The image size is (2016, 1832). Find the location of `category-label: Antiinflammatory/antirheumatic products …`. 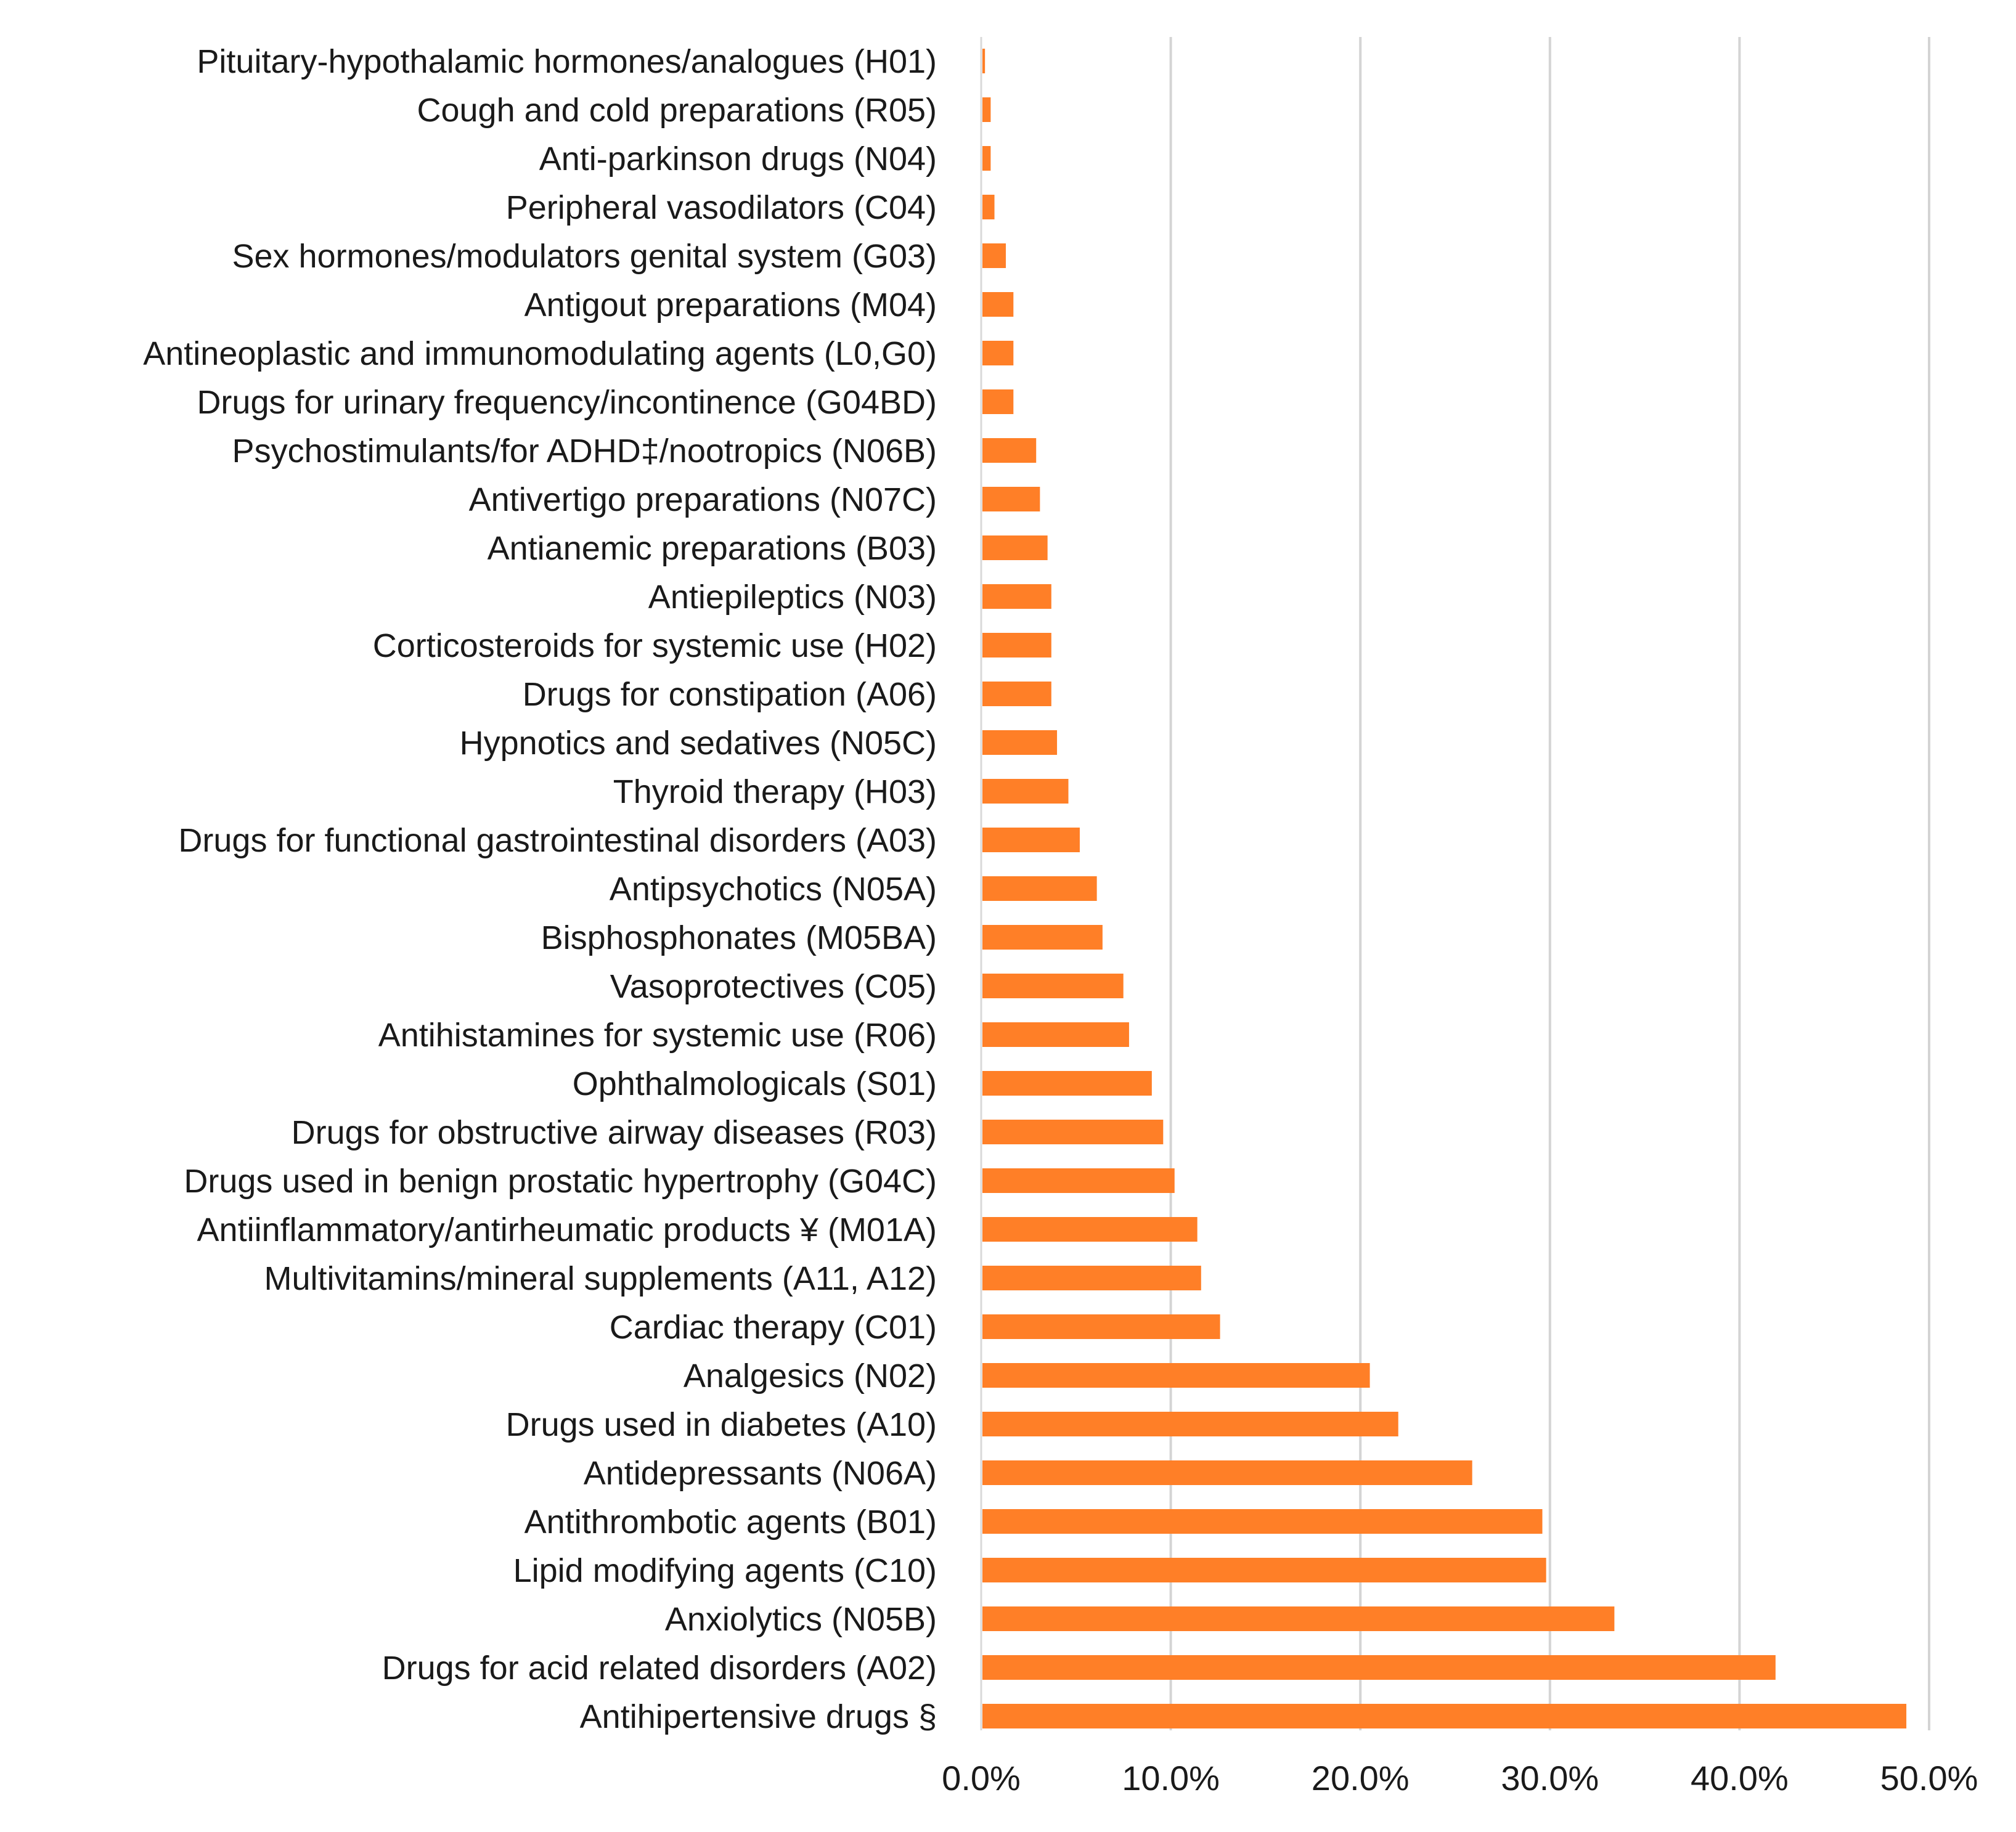

category-label: Antiinflammatory/antirheumatic products … is located at coordinates (567, 1229).